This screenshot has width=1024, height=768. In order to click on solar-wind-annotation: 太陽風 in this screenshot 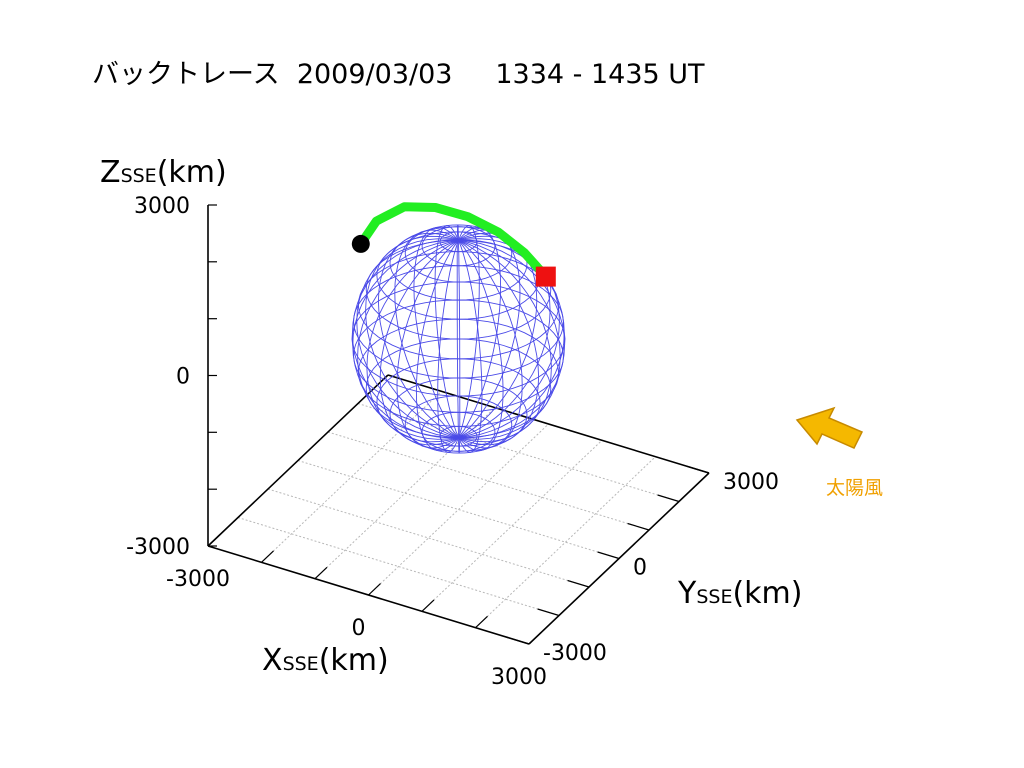, I will do `click(839, 452)`.